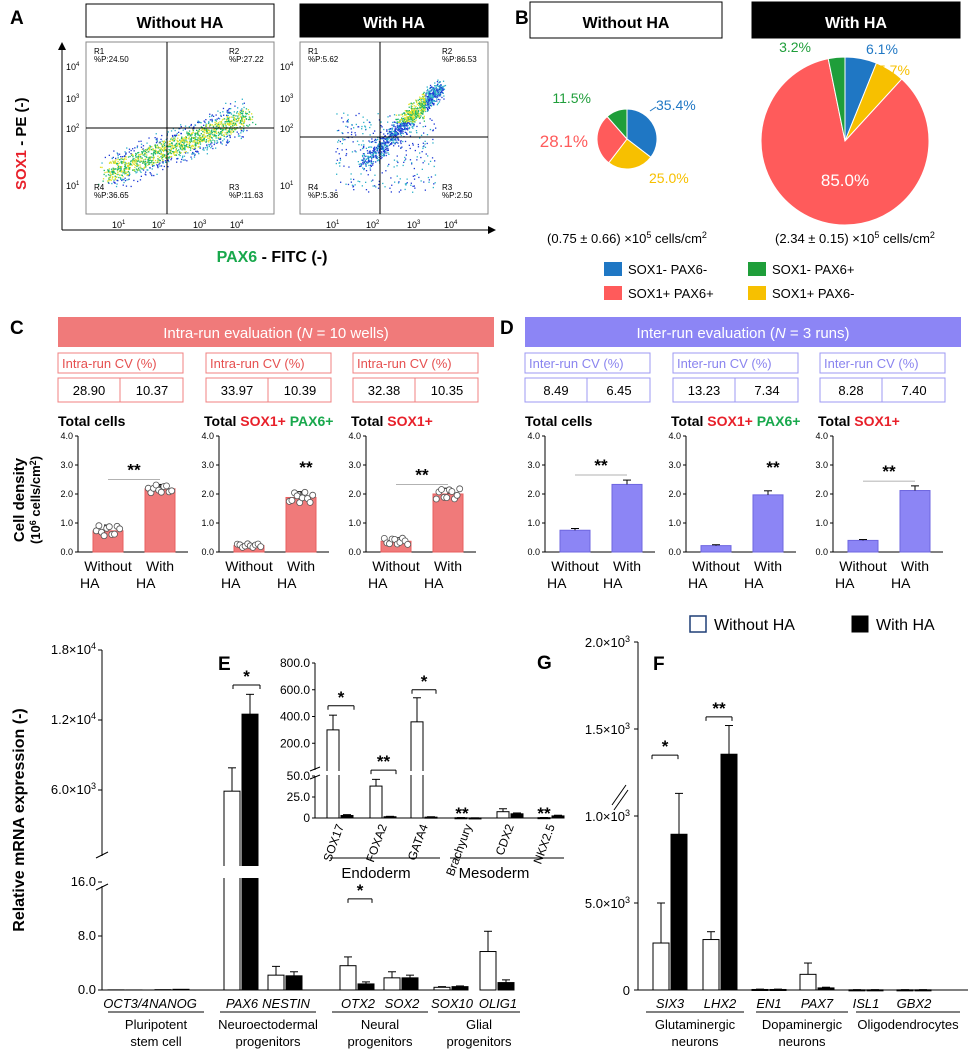 The height and width of the screenshot is (1055, 969). What do you see at coordinates (533, 436) in the screenshot?
I see `y-tick-label: 4.0` at bounding box center [533, 436].